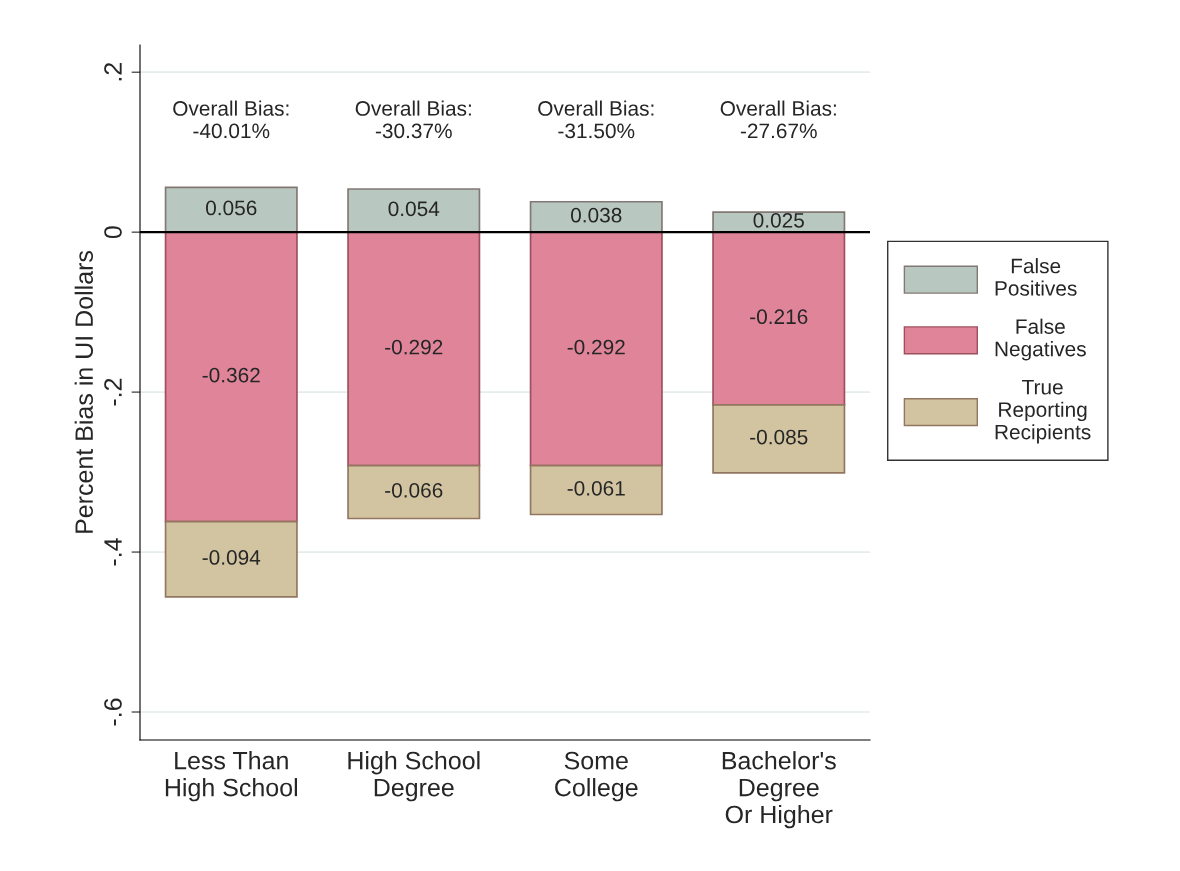 The width and height of the screenshot is (1180, 871). I want to click on annotation: Overall Bias: -40.01%, so click(231, 119).